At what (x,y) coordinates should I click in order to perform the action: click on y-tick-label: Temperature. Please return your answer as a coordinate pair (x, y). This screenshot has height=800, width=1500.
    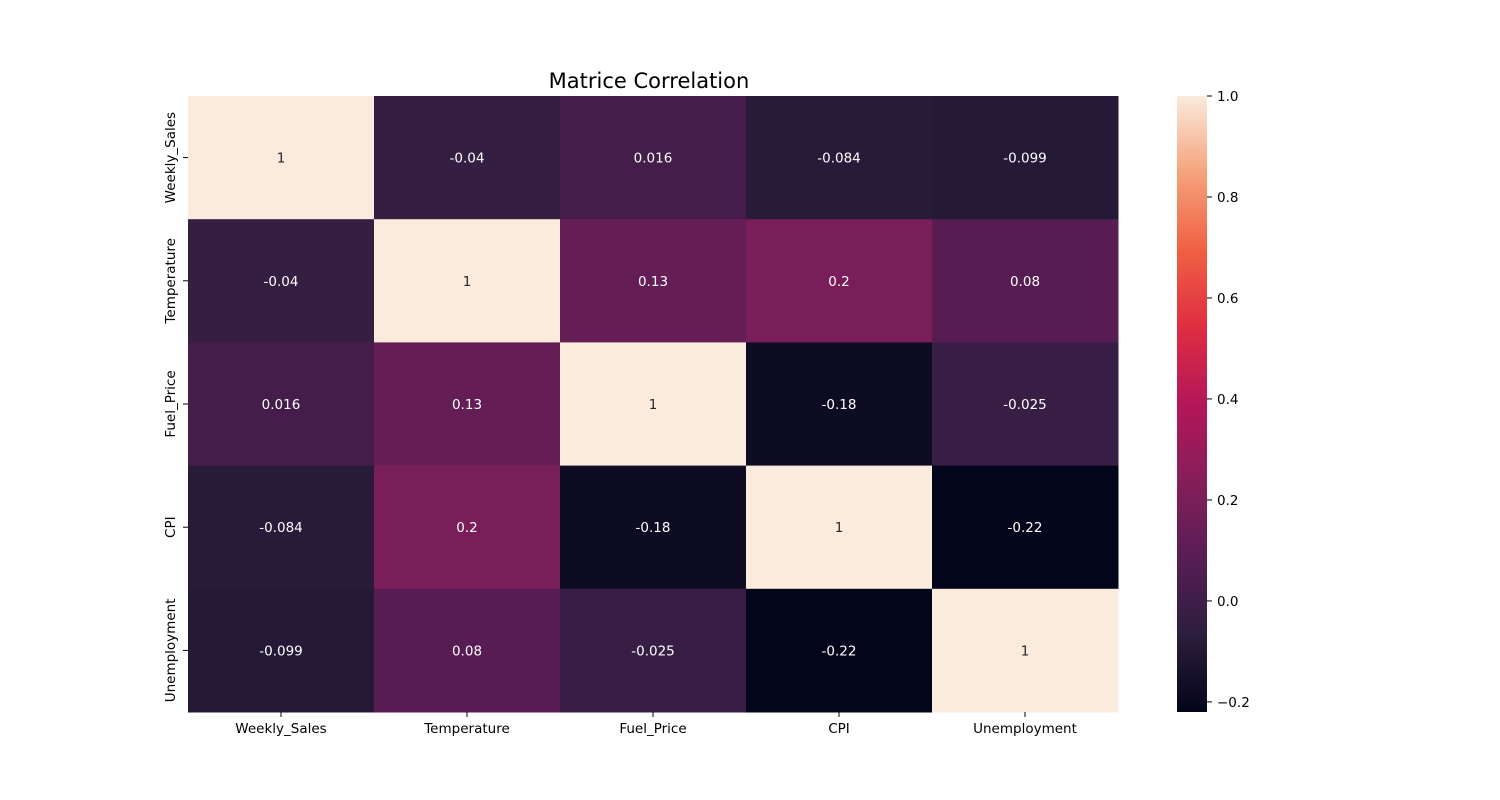
    Looking at the image, I should click on (171, 281).